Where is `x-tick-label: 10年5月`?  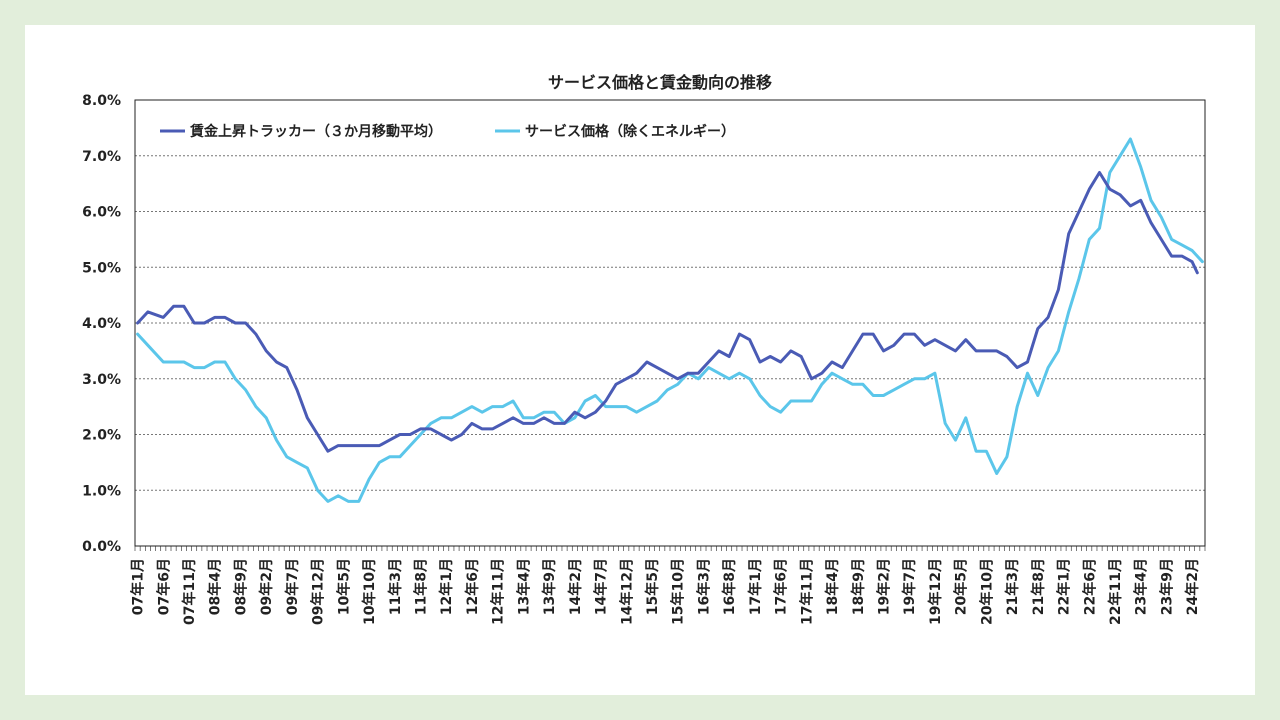 x-tick-label: 10年5月 is located at coordinates (343, 586).